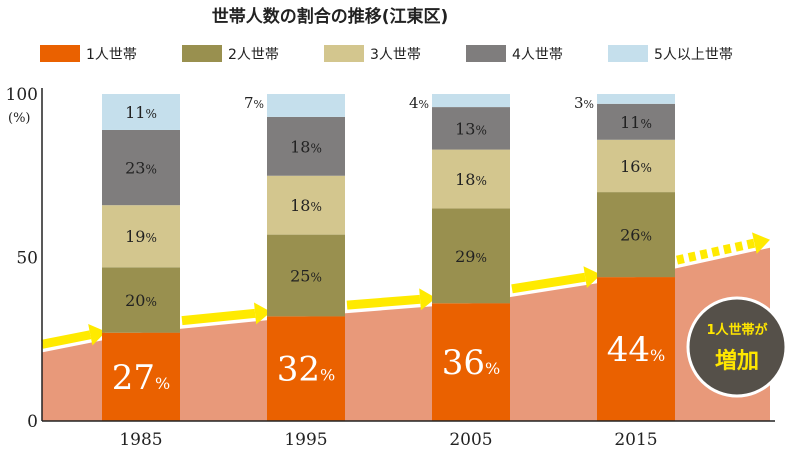  Describe the element at coordinates (537, 55) in the screenshot. I see `legend-label-4: 4人世帯` at that location.